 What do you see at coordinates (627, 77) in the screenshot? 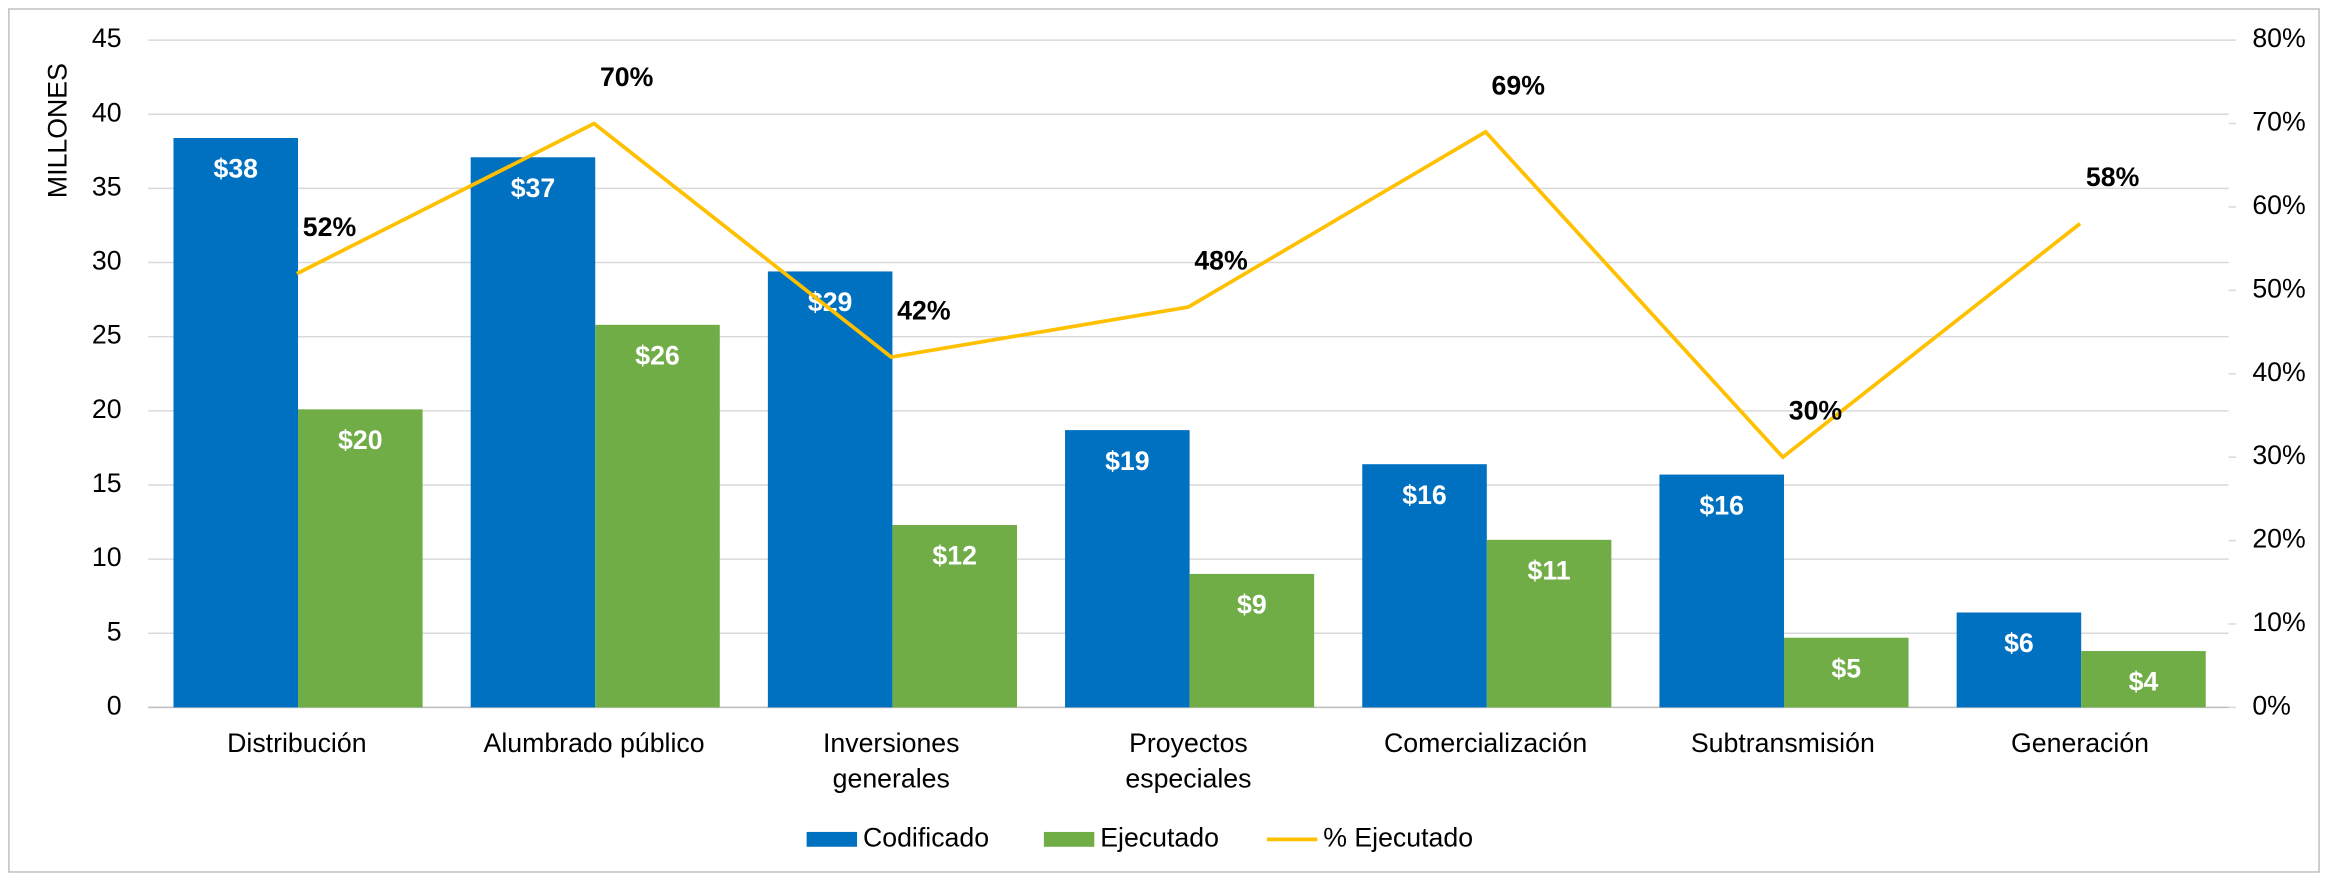
I see `line-value-label: 70%` at bounding box center [627, 77].